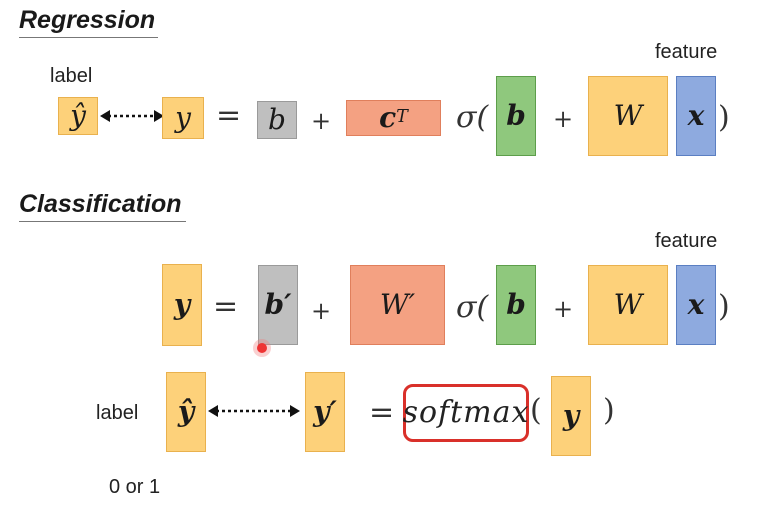 This screenshot has height=506, width=765. Describe the element at coordinates (724, 306) in the screenshot. I see `classification-close-paren: )` at that location.